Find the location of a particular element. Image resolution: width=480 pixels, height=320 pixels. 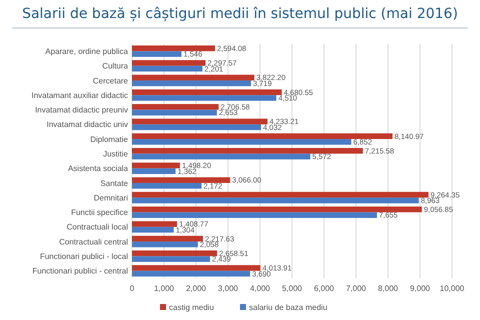

y-tick-label: Invatamat didactic univ is located at coordinates (87, 125).